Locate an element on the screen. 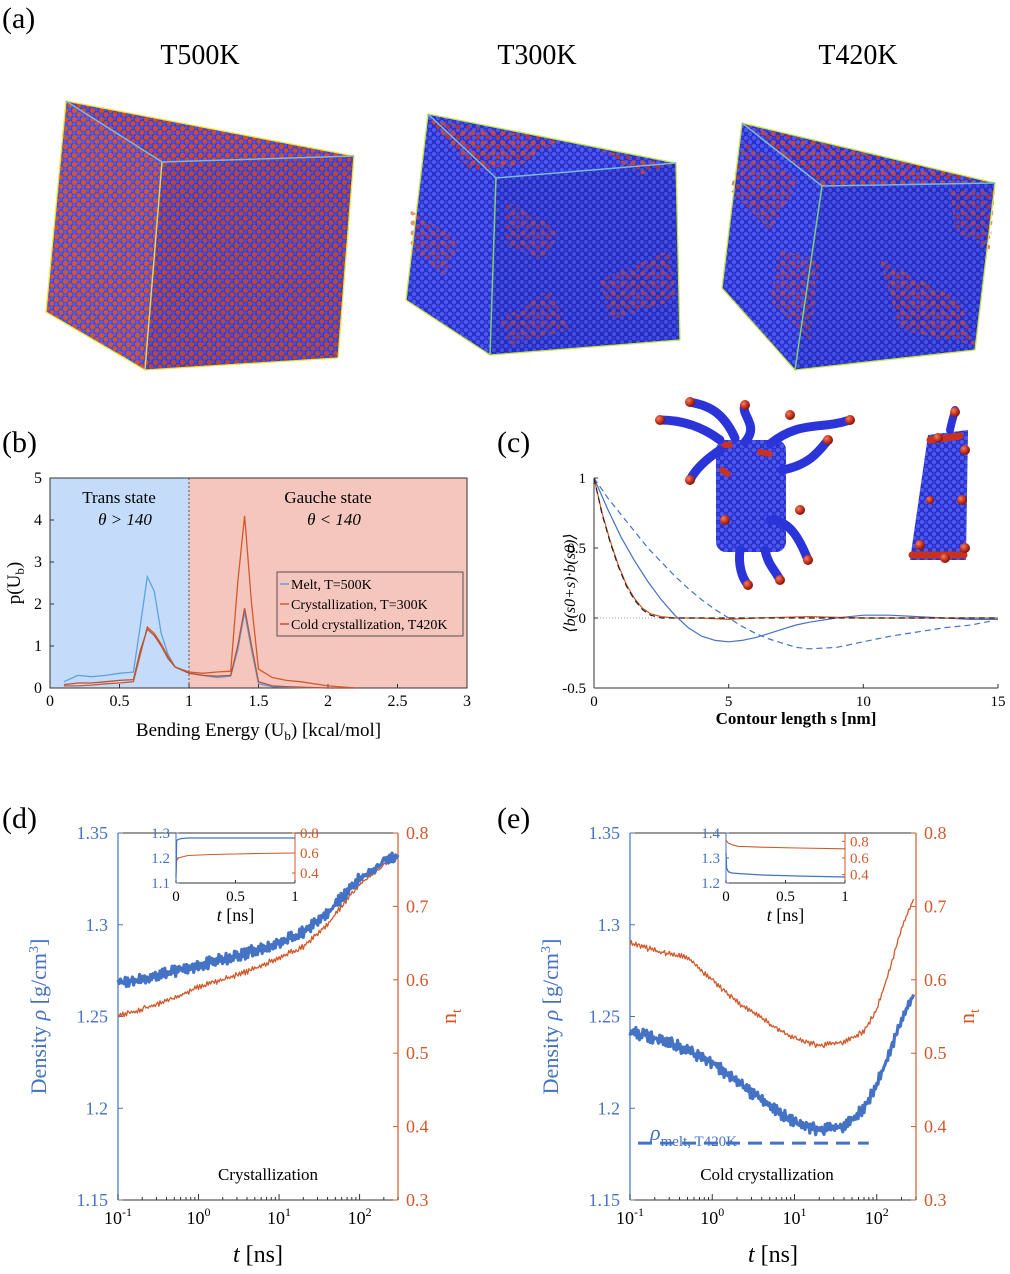 The width and height of the screenshot is (1010, 1274). y-axis-label: Density ρ [g/cm3] is located at coordinates (550, 1017).